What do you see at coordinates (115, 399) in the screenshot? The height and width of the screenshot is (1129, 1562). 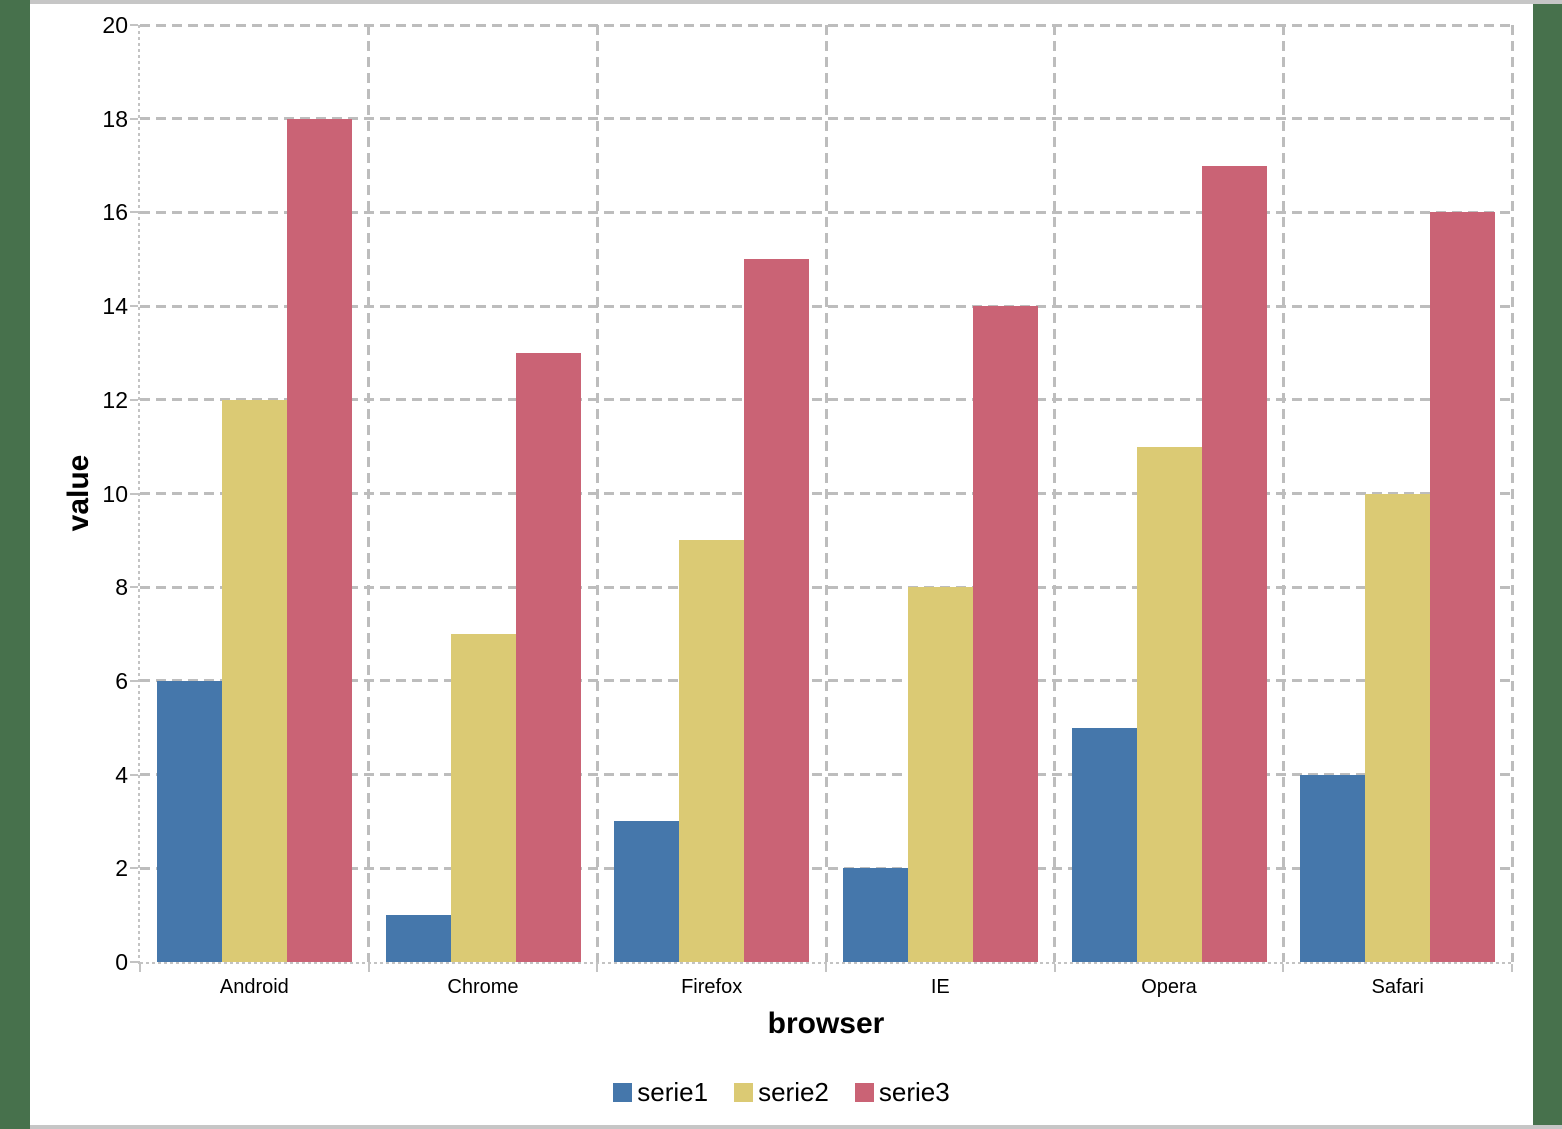 I see `y-tick-label-12: 12` at bounding box center [115, 399].